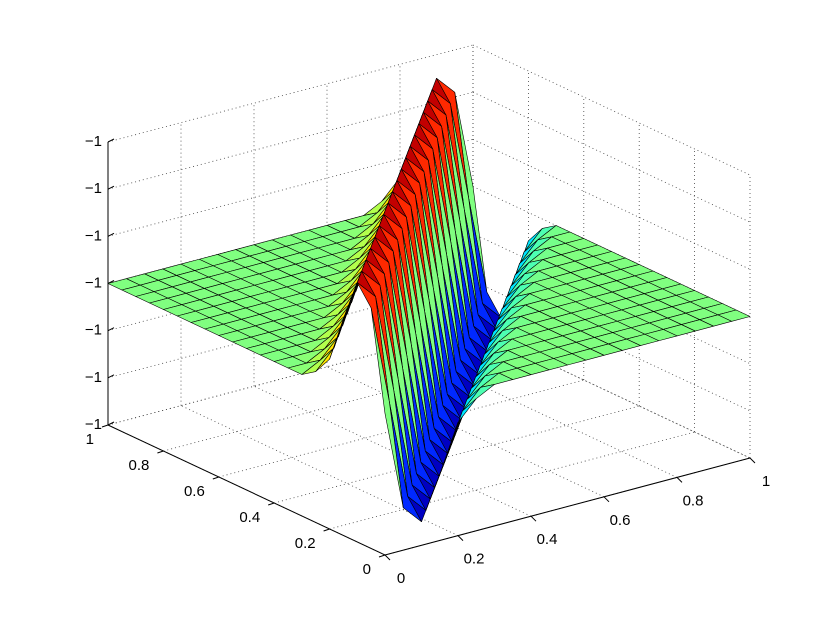 The image size is (830, 625). I want to click on y-tick-label: 0, so click(367, 569).